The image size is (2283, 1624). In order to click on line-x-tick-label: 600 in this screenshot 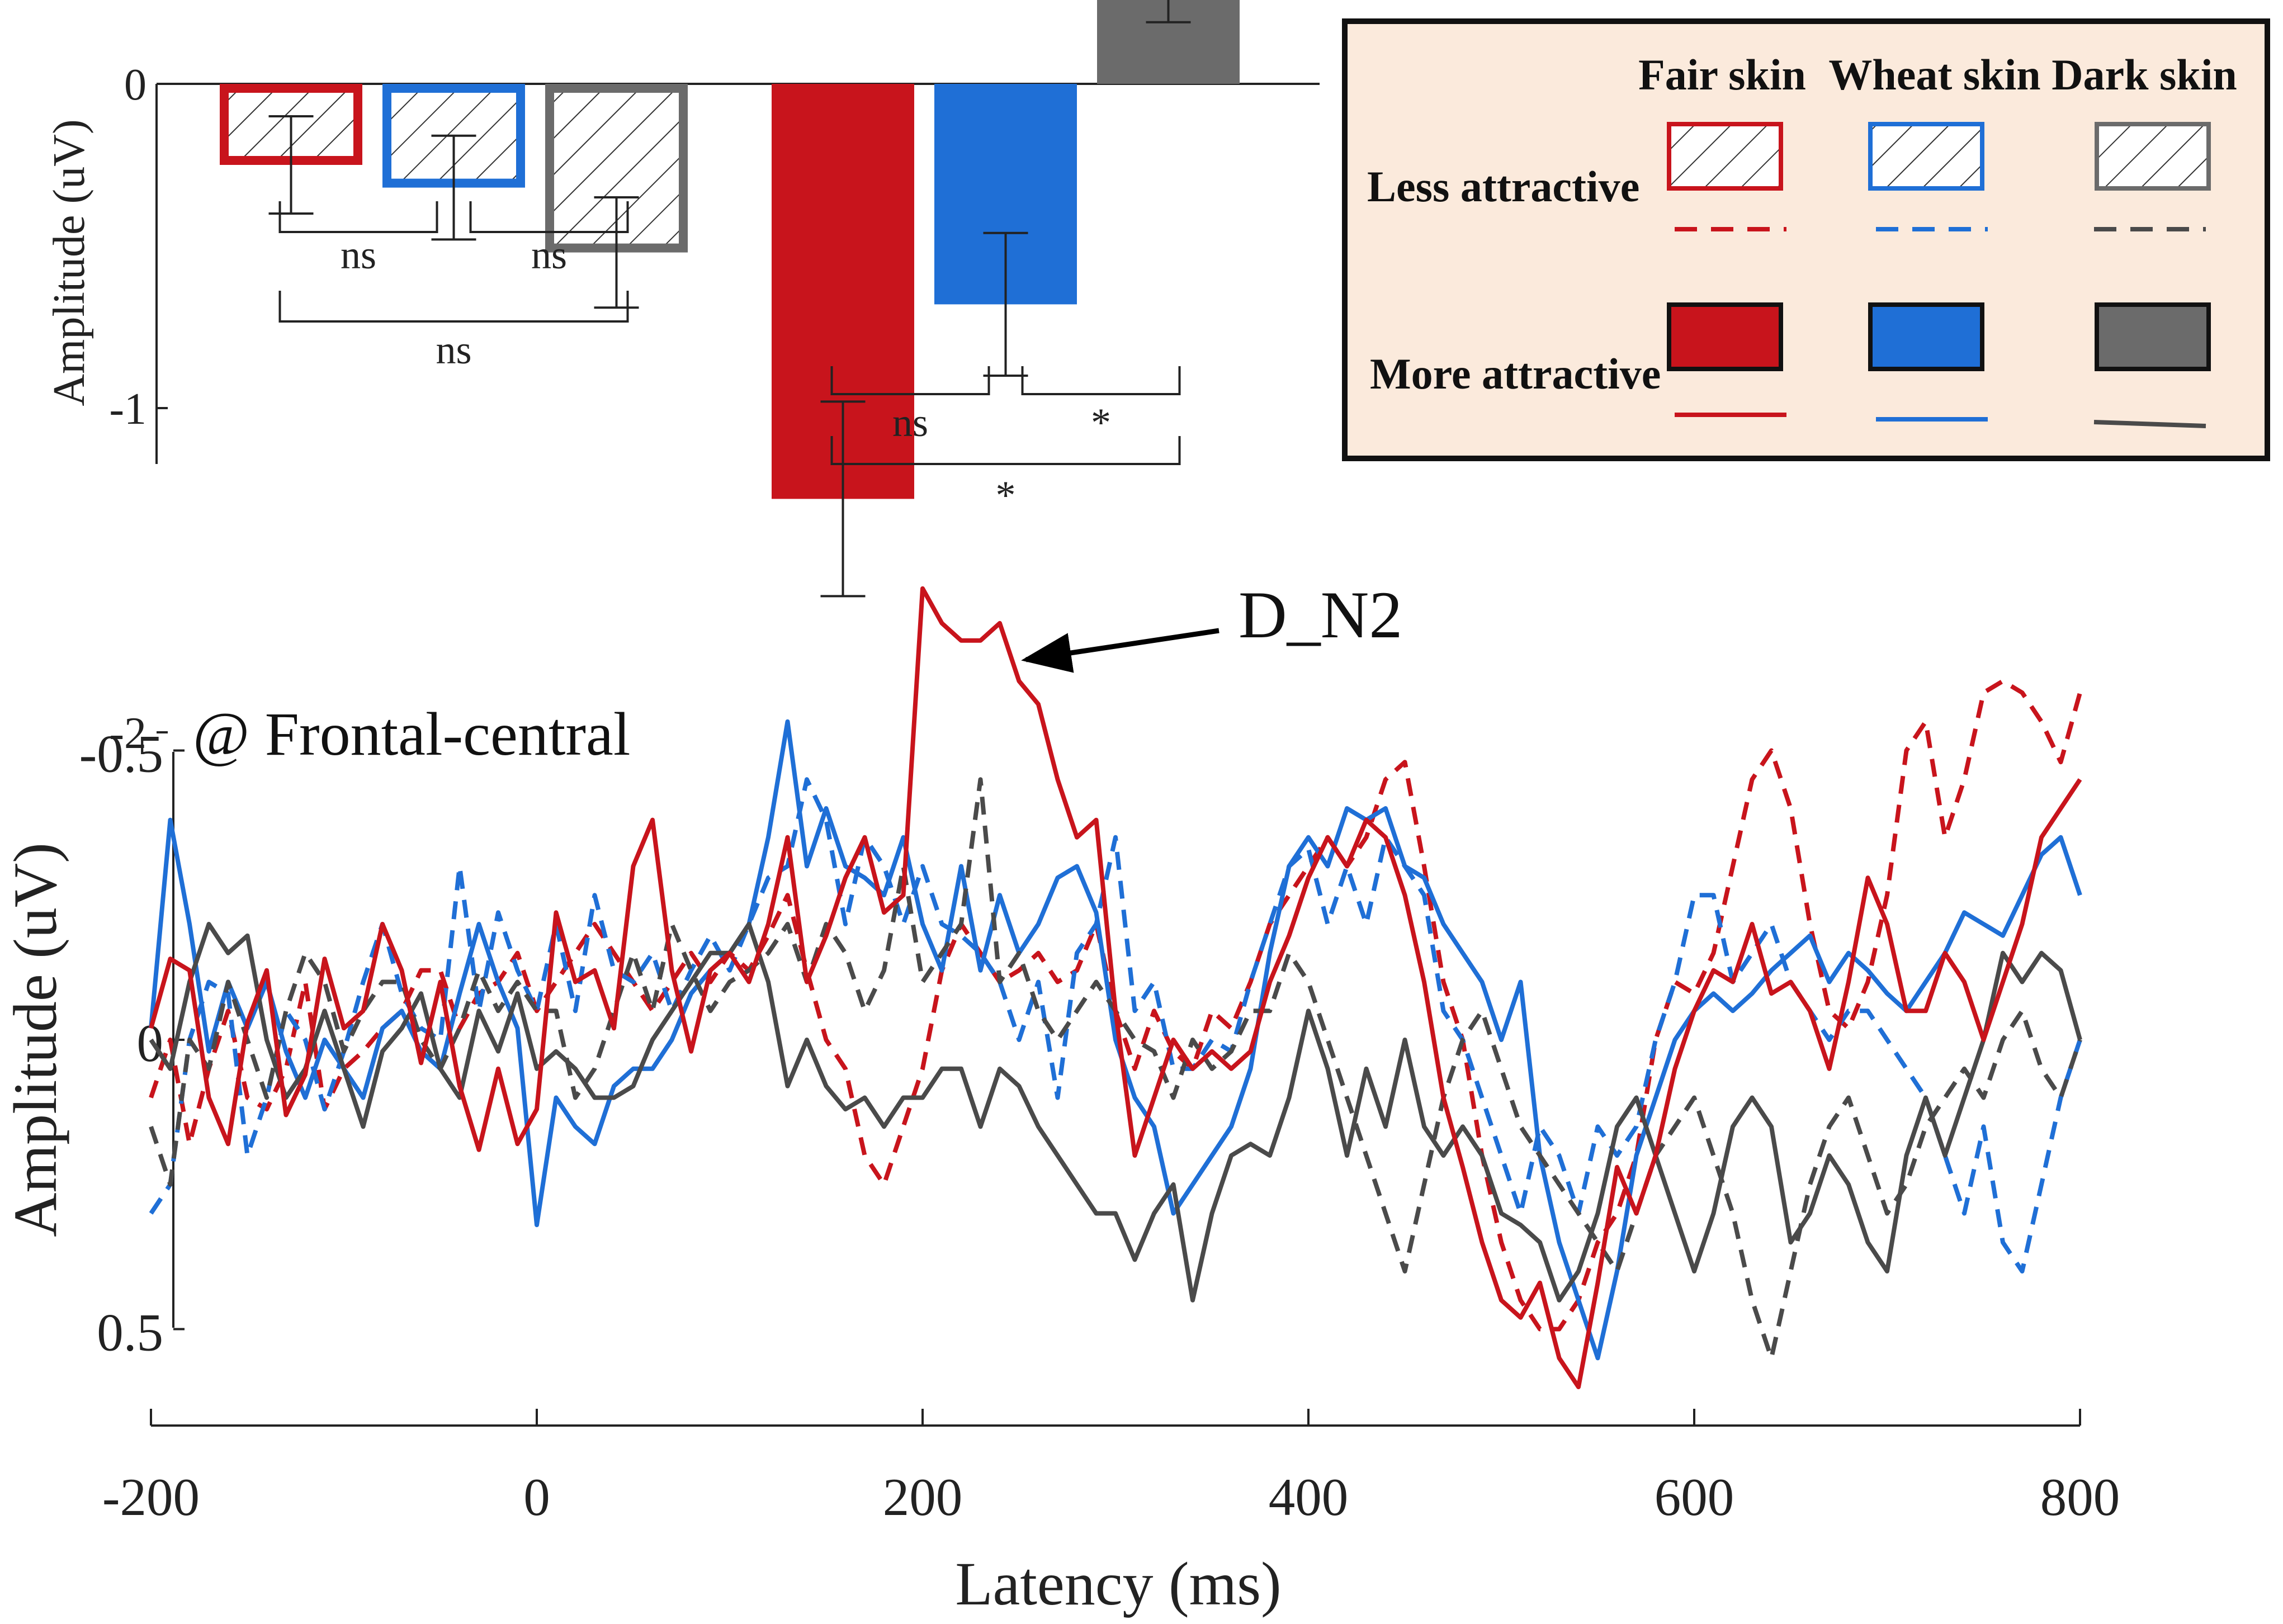, I will do `click(1694, 1497)`.